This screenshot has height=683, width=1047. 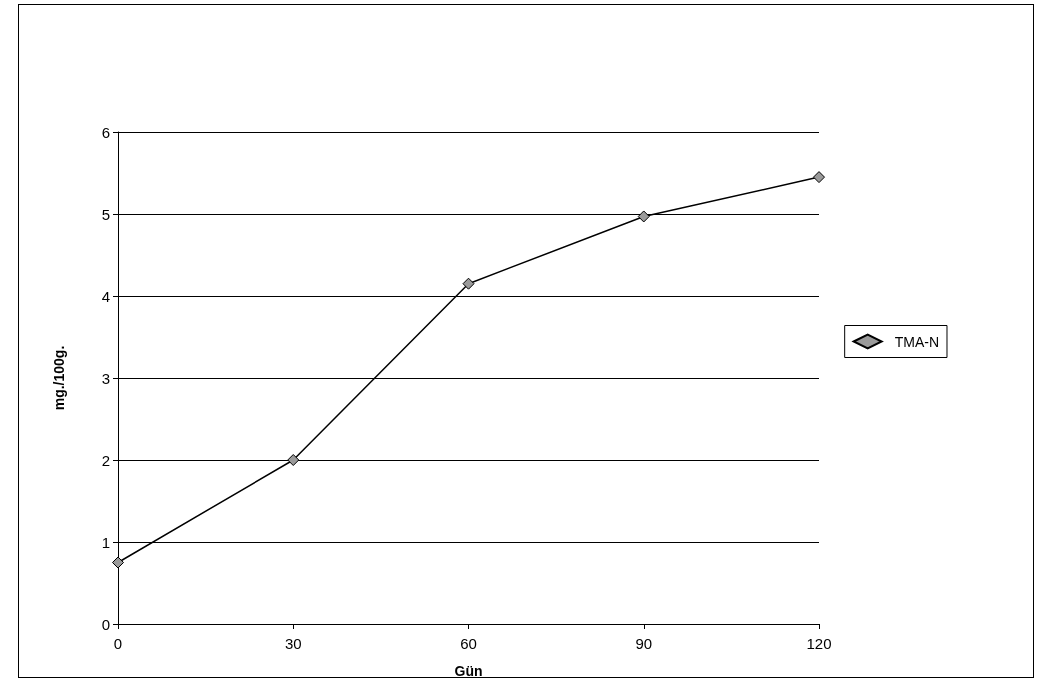 I want to click on x-tick-label: 30, so click(x=293, y=643).